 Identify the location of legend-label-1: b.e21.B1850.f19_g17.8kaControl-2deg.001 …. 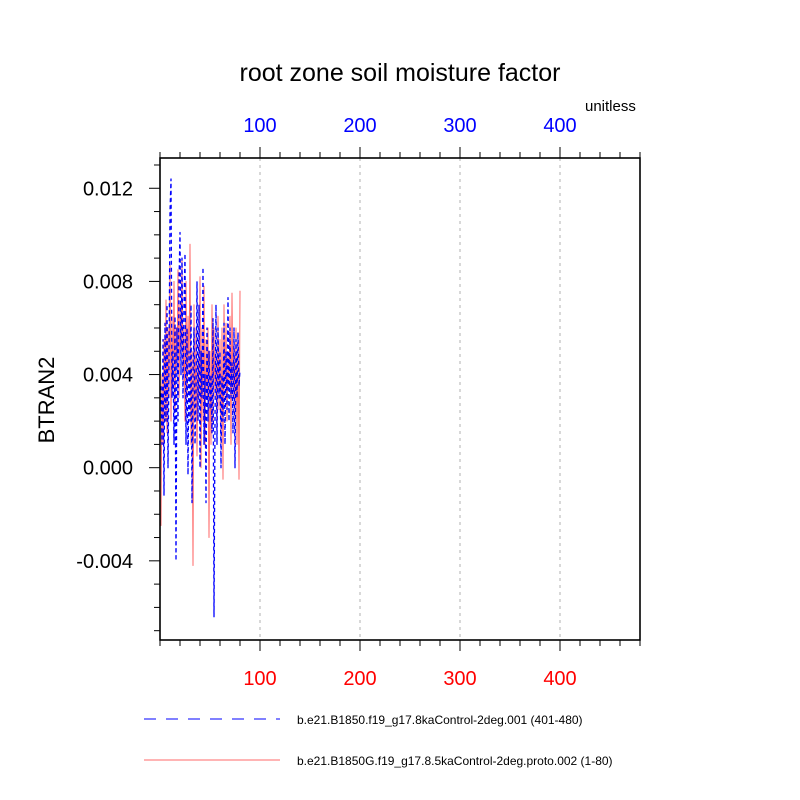
(440, 720).